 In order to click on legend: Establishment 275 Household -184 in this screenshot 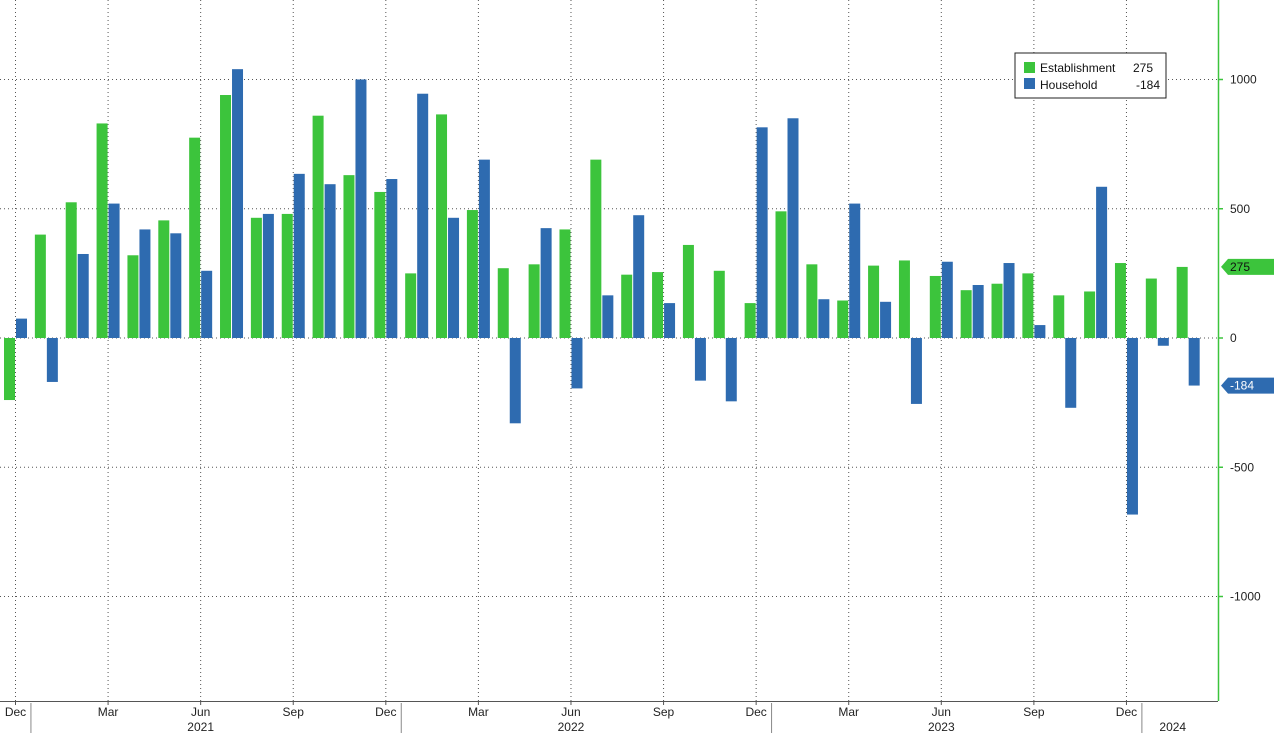, I will do `click(1090, 75)`.